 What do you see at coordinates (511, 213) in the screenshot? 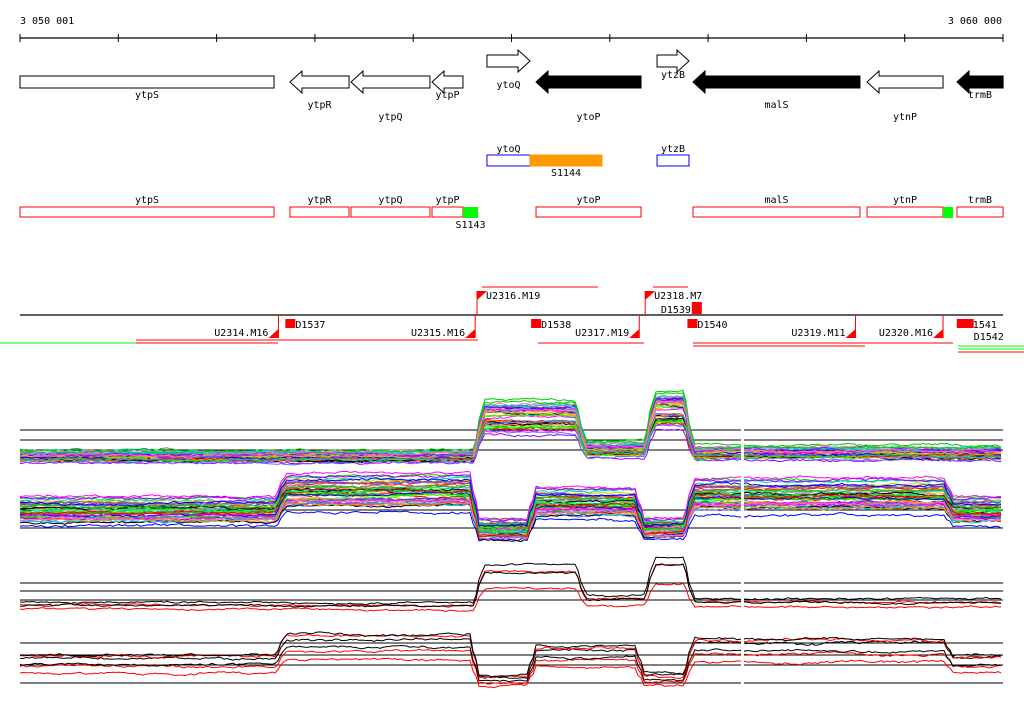
I see `minus-strand-feature-track: ytpS ytpR ytpQ ytpP ytoP malS ytnP trmB S1143` at bounding box center [511, 213].